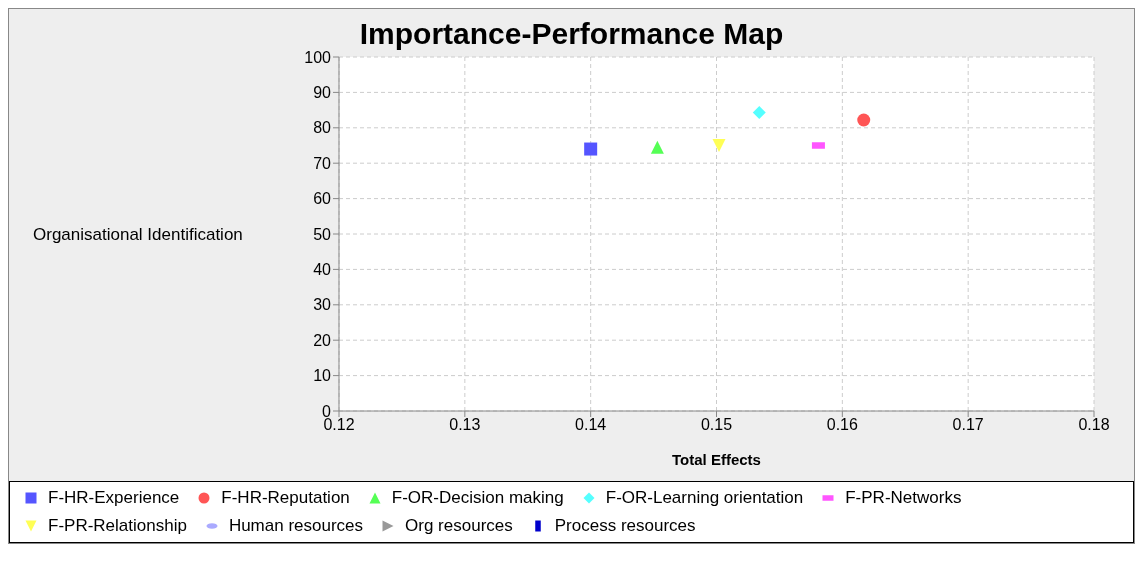 The width and height of the screenshot is (1141, 568). What do you see at coordinates (285, 498) in the screenshot?
I see `legend-label: F-HR-Reputation` at bounding box center [285, 498].